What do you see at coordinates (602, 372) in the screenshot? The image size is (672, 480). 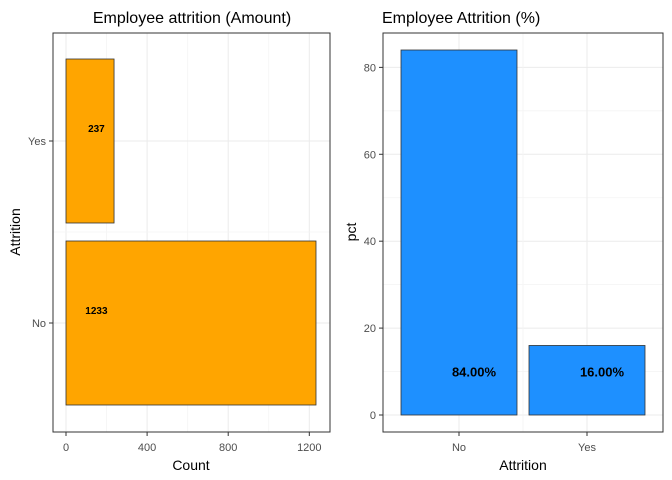 I see `percent-chart-data-label-yes: 16.00%` at bounding box center [602, 372].